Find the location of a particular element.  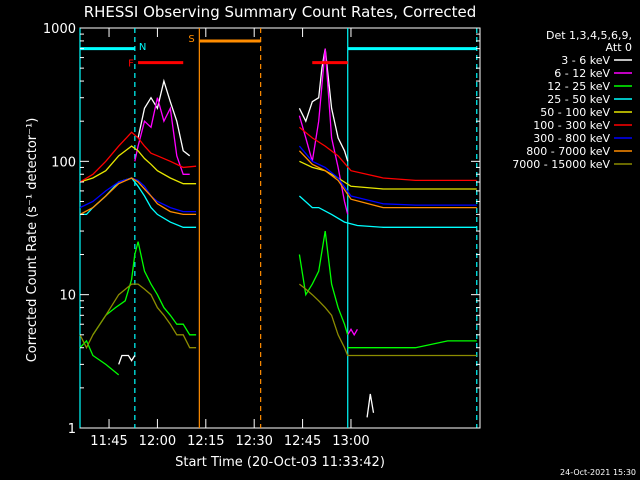

series-7000-15000-kev is located at coordinates (278, 320).